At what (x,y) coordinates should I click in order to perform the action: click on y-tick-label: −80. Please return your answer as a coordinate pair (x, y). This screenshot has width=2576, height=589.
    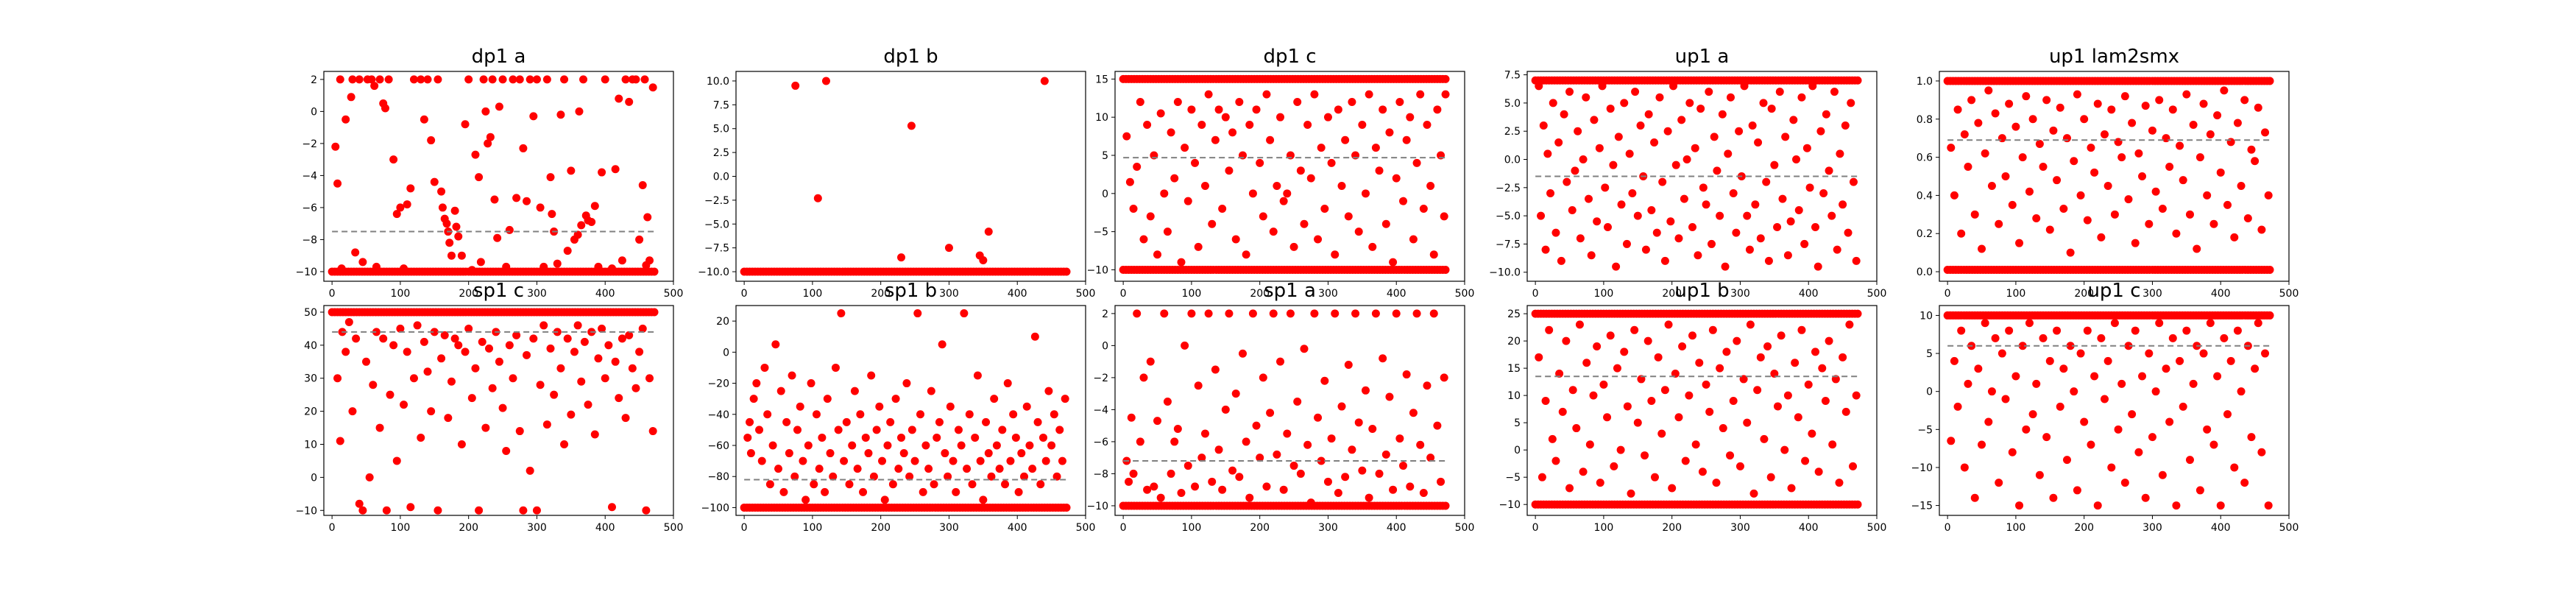
    Looking at the image, I should click on (718, 477).